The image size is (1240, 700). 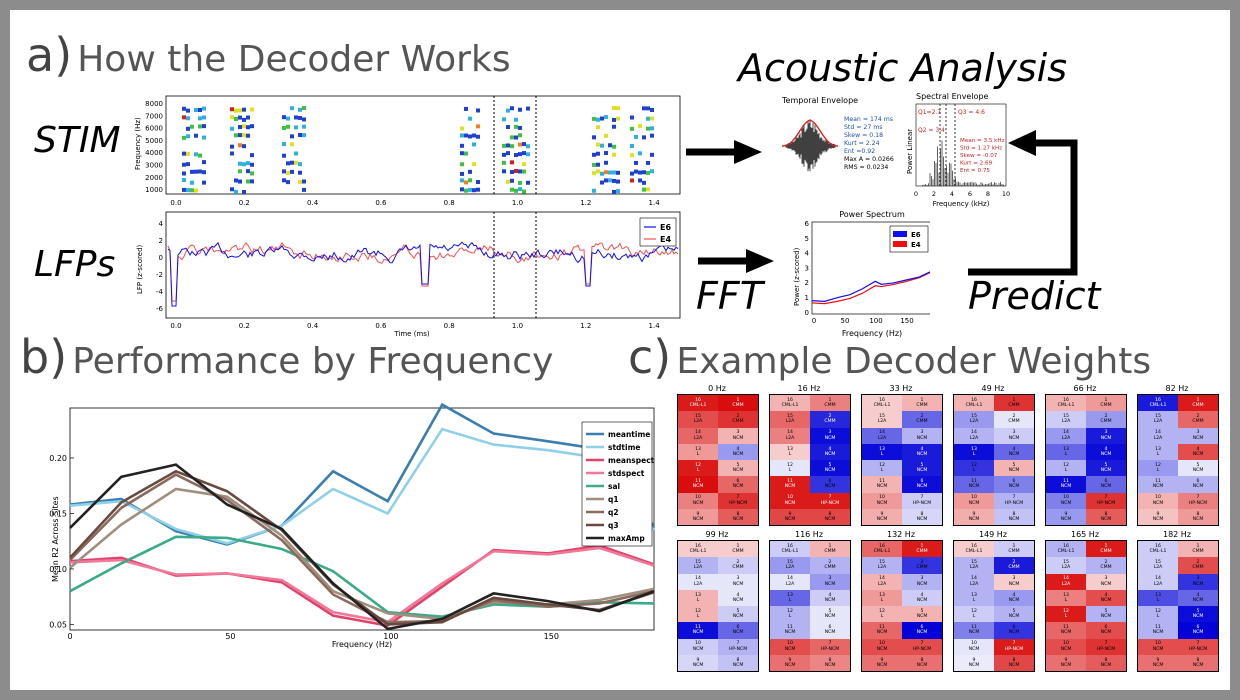 I want to click on weight-cell-label: 14, so click(x=698, y=579).